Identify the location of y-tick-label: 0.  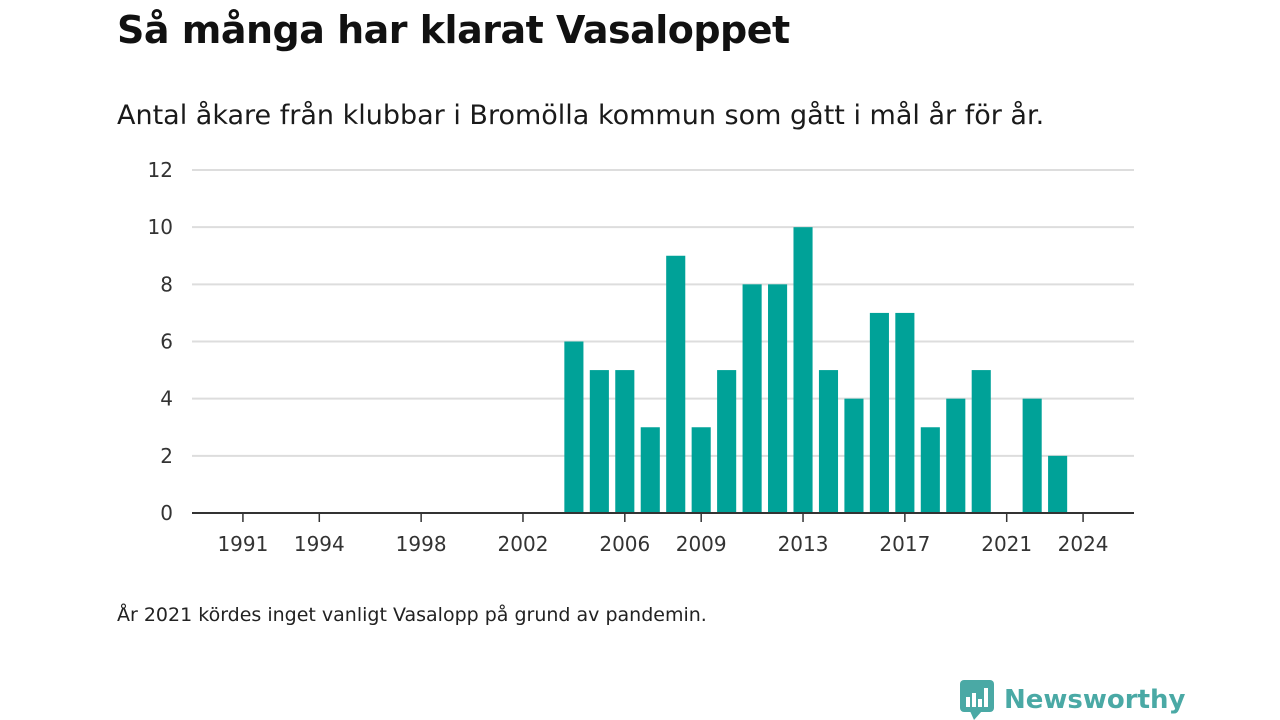
(166, 513).